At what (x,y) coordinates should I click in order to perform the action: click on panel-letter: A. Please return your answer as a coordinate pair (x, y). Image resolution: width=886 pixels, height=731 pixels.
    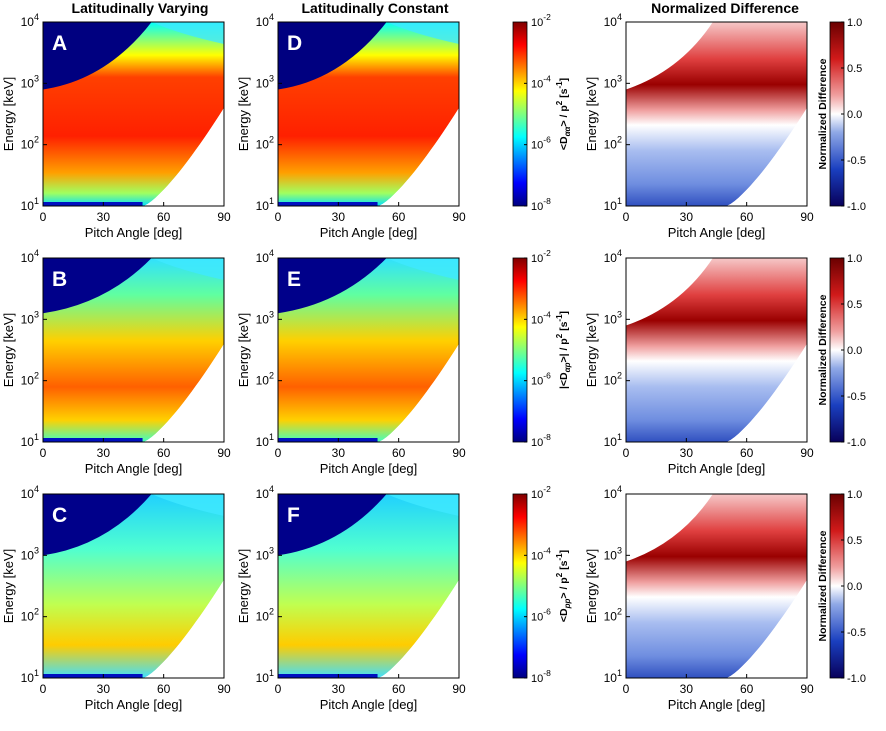
    Looking at the image, I should click on (59, 43).